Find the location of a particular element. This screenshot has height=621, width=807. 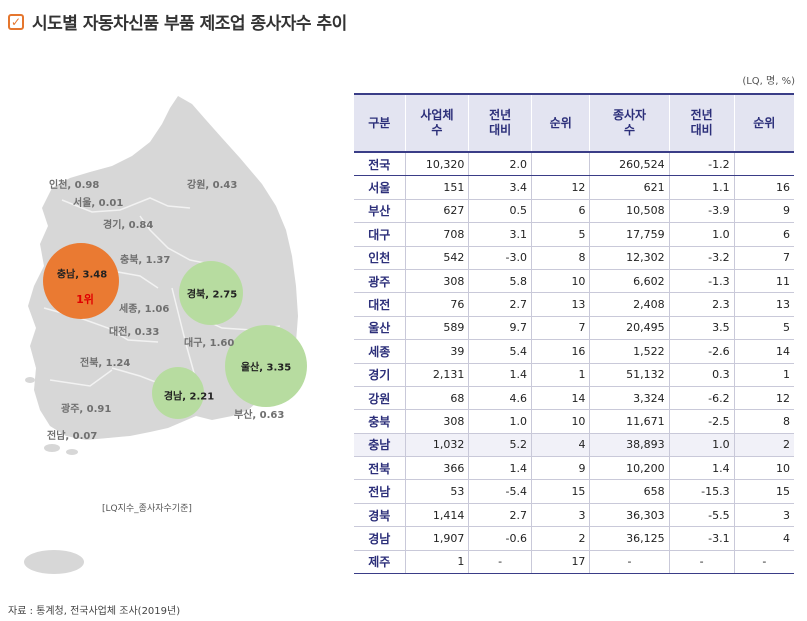

table-cell: 308 is located at coordinates (436, 281).